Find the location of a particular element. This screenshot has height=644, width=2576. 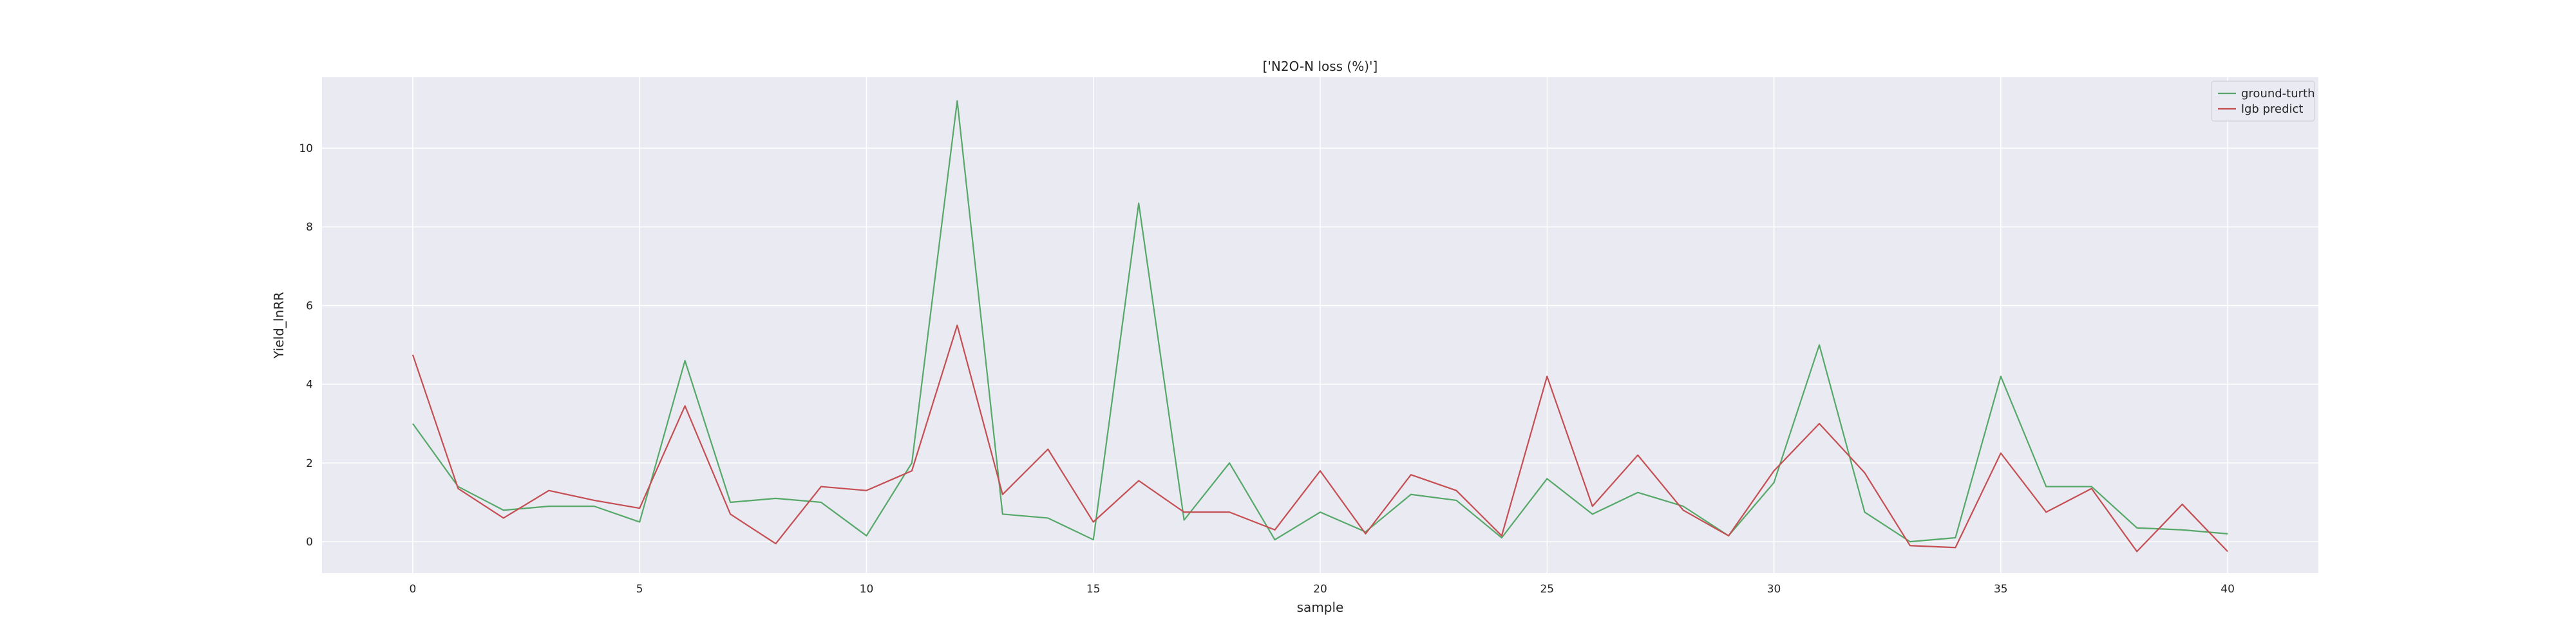

y-axis-label: Yield_lnRR is located at coordinates (279, 326).